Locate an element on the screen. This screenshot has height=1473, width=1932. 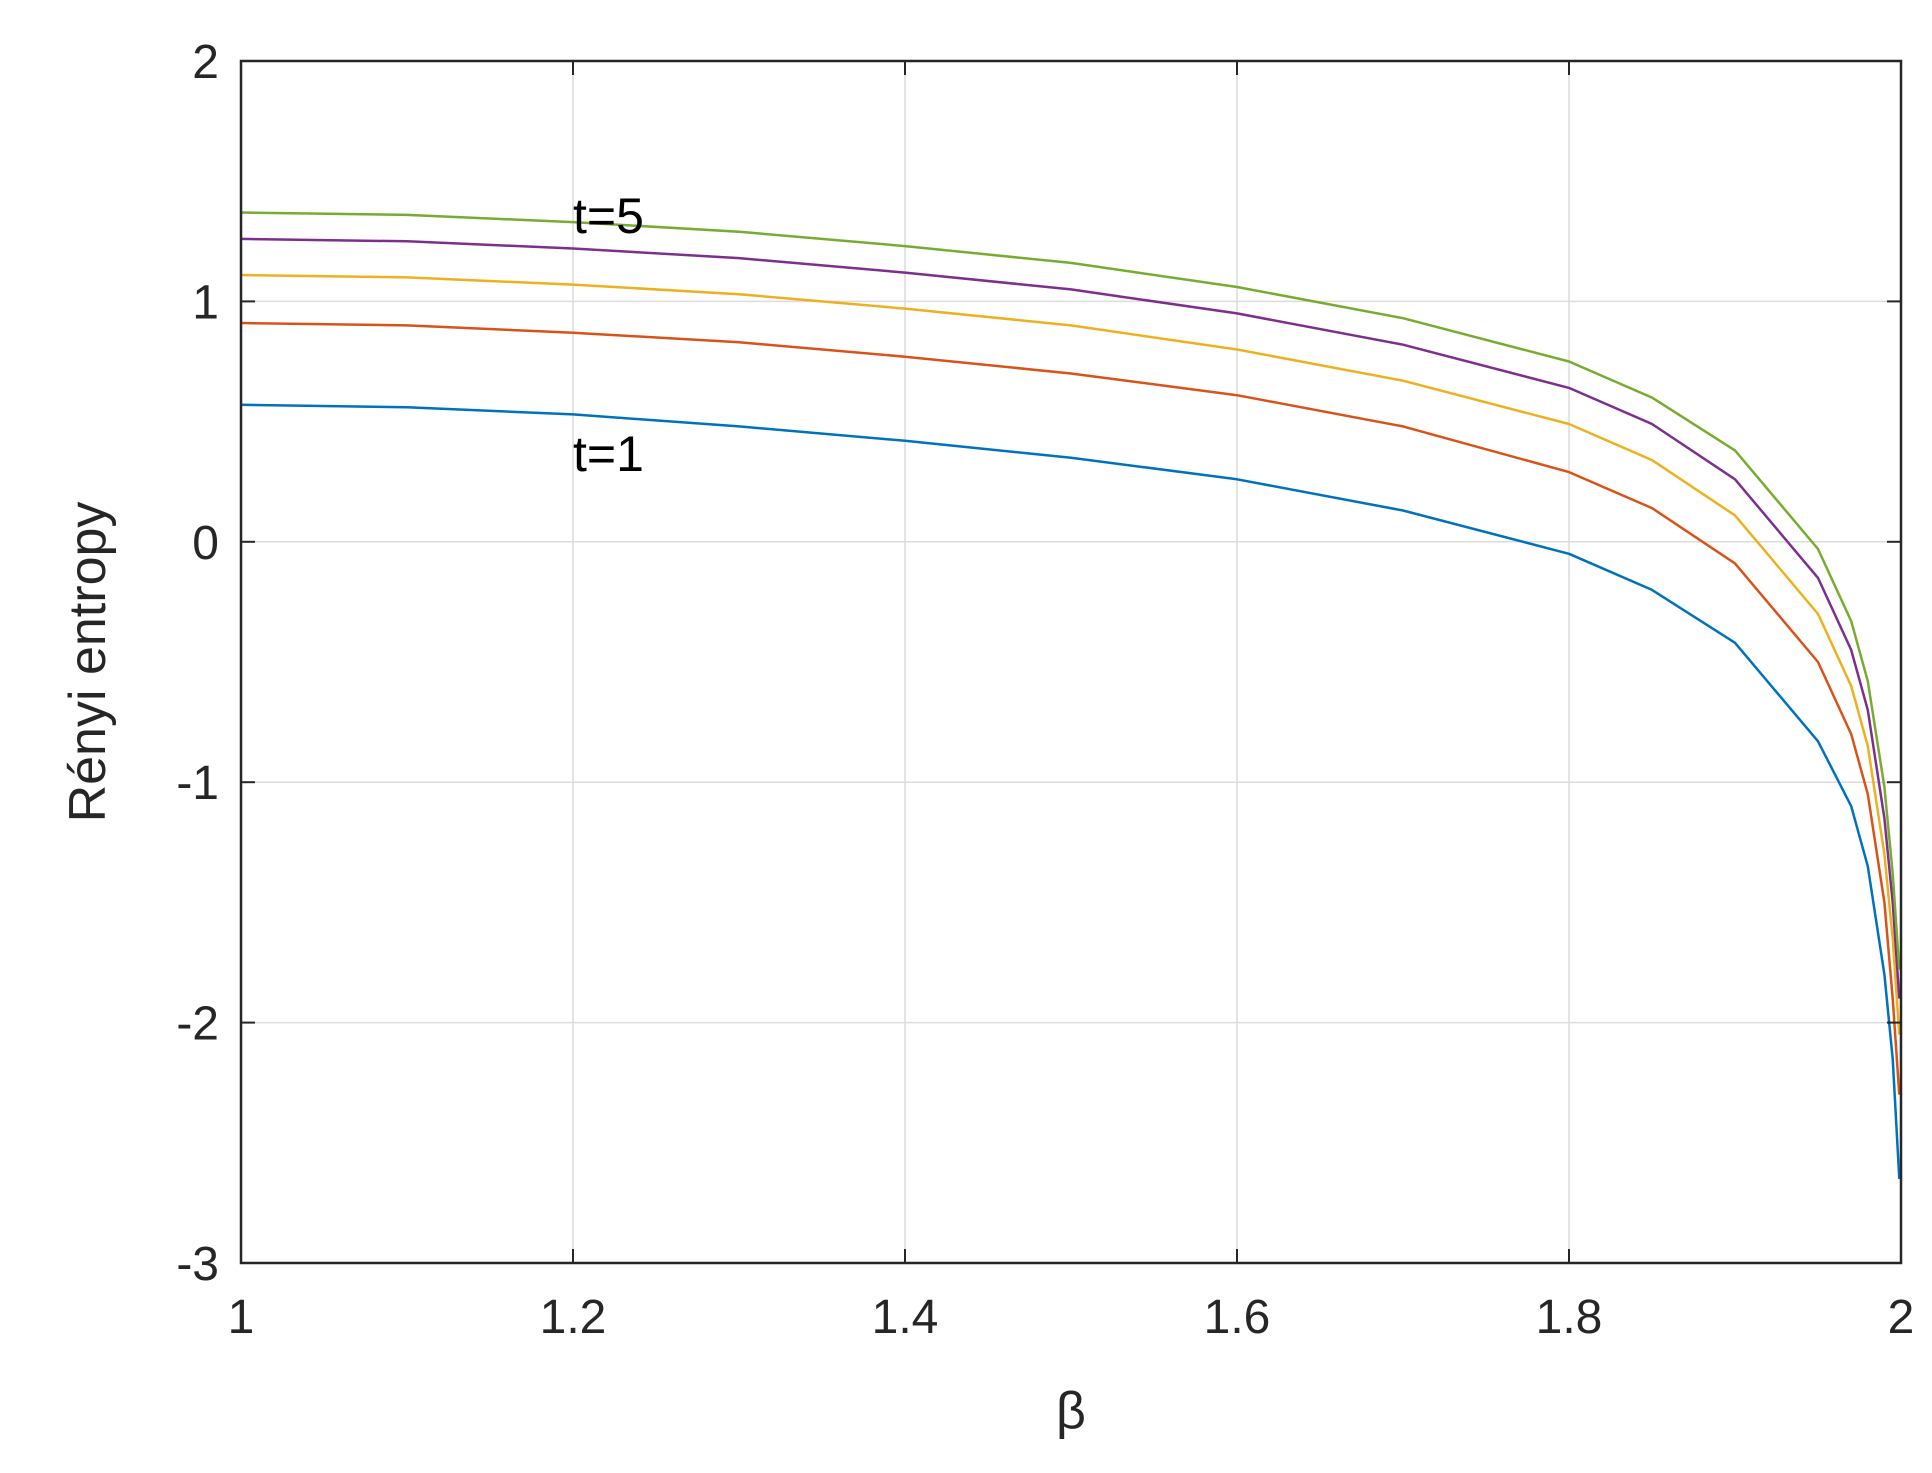
y-tick-label: 2 is located at coordinates (205, 62).